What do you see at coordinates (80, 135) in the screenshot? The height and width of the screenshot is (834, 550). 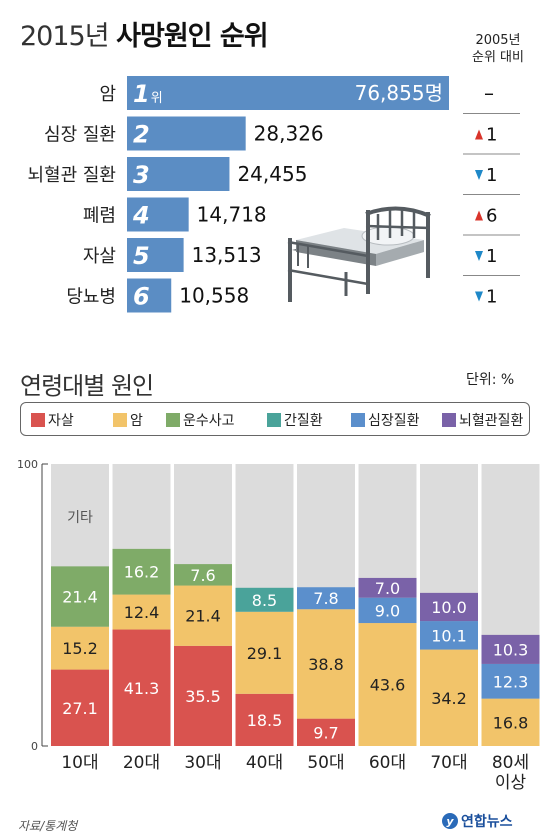 I see `cause-label: 심장 질환` at bounding box center [80, 135].